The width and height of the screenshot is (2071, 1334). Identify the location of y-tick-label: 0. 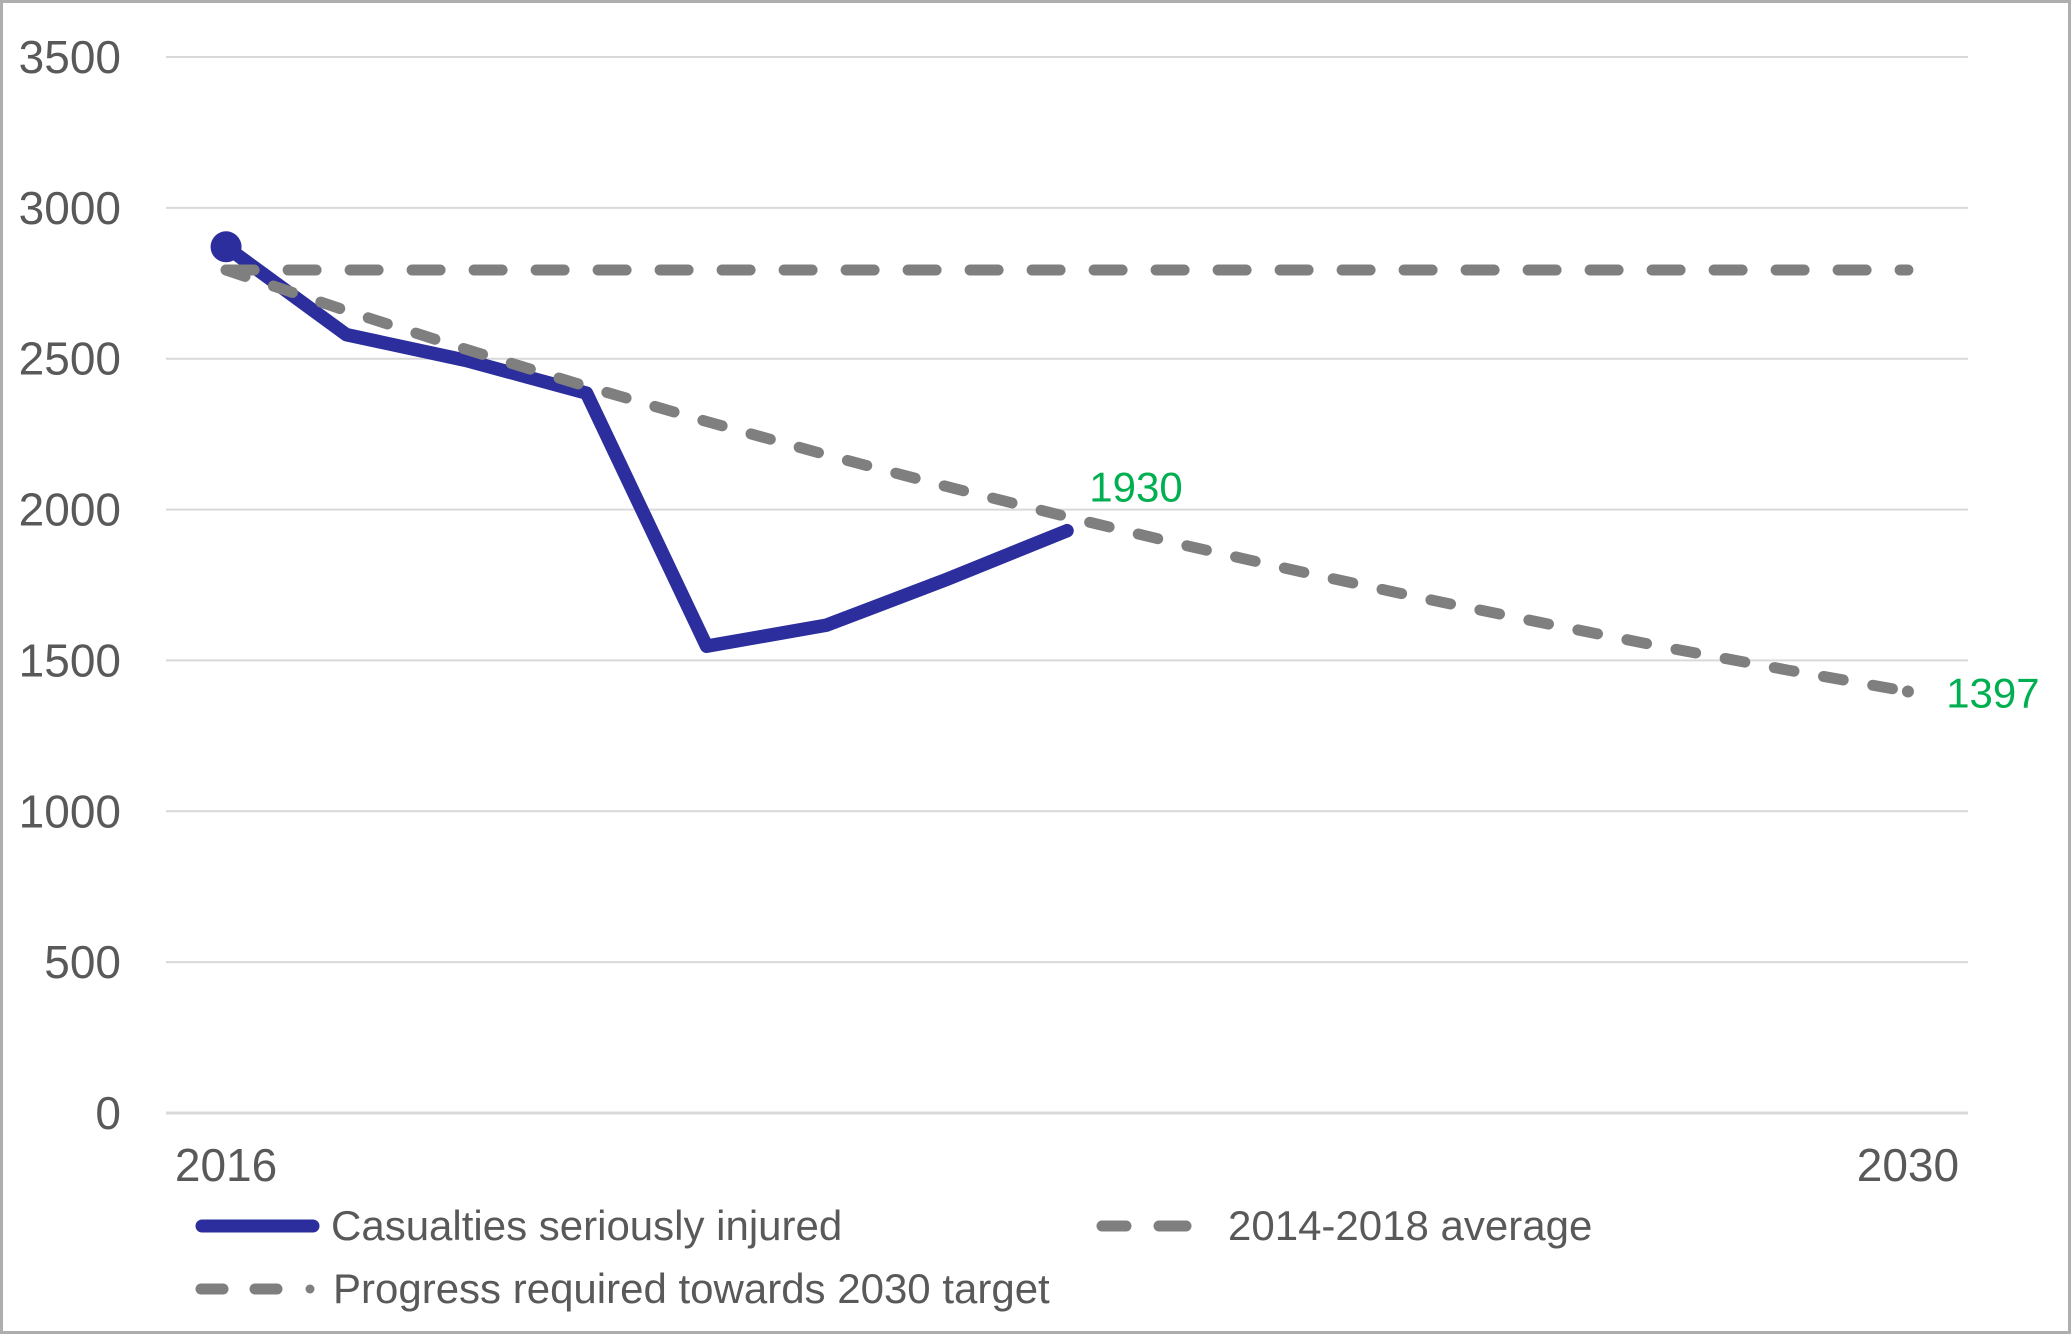
(108, 1113).